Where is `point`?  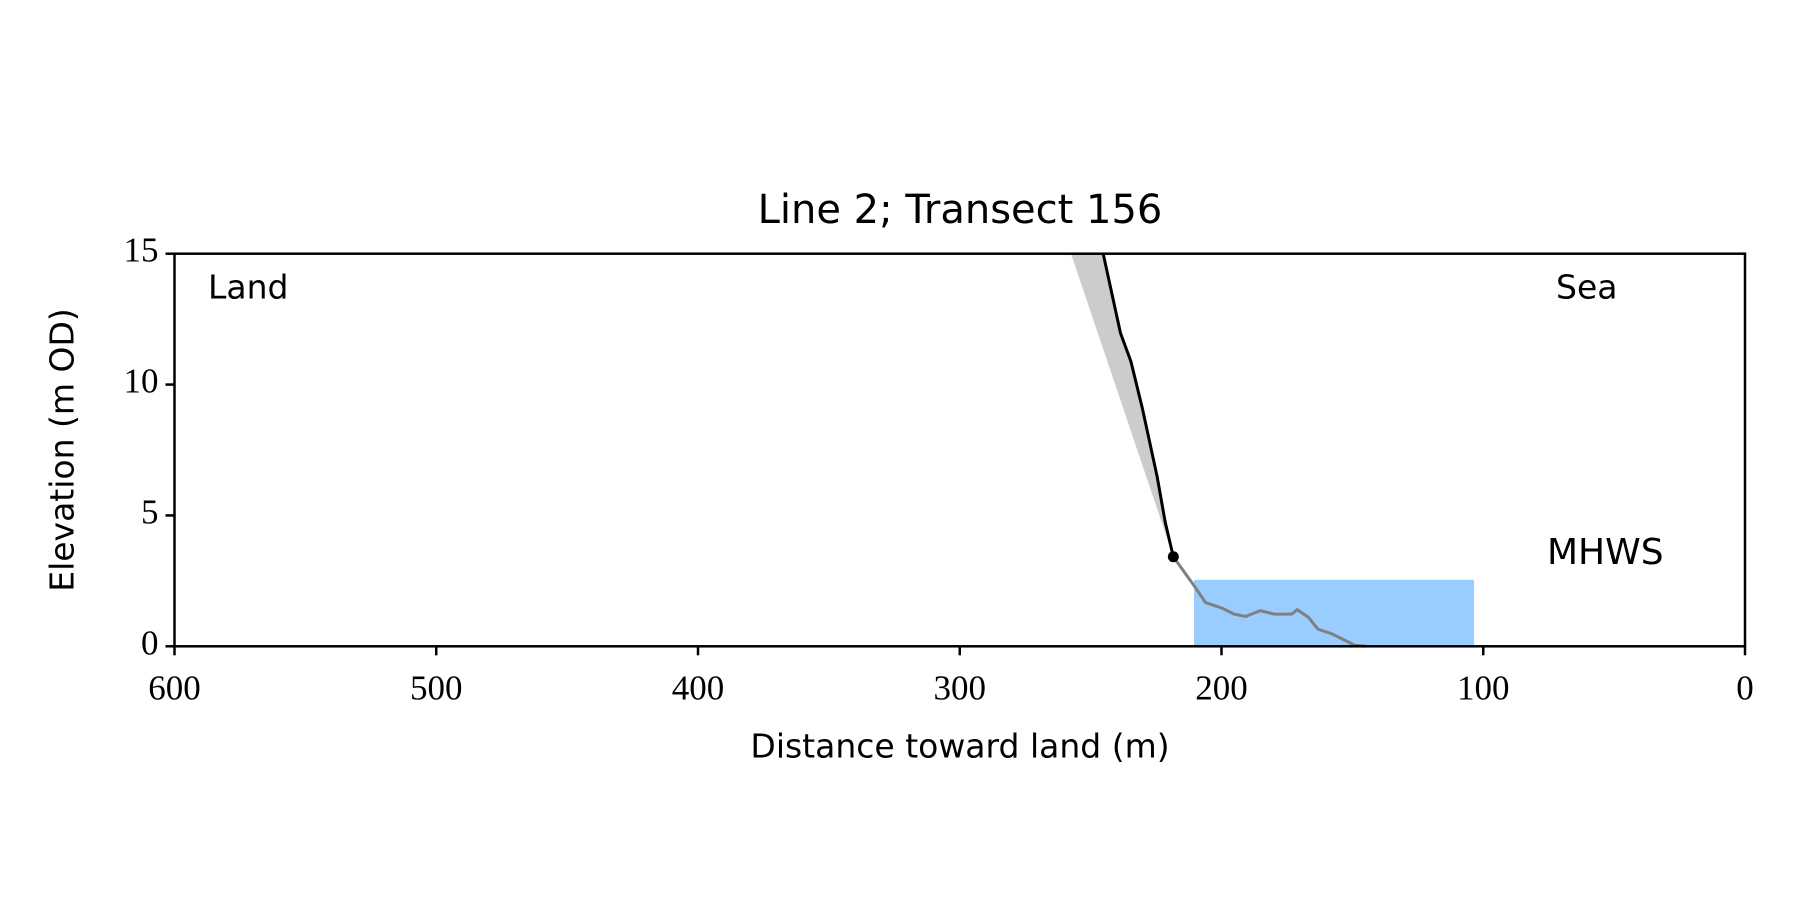 point is located at coordinates (1173, 557).